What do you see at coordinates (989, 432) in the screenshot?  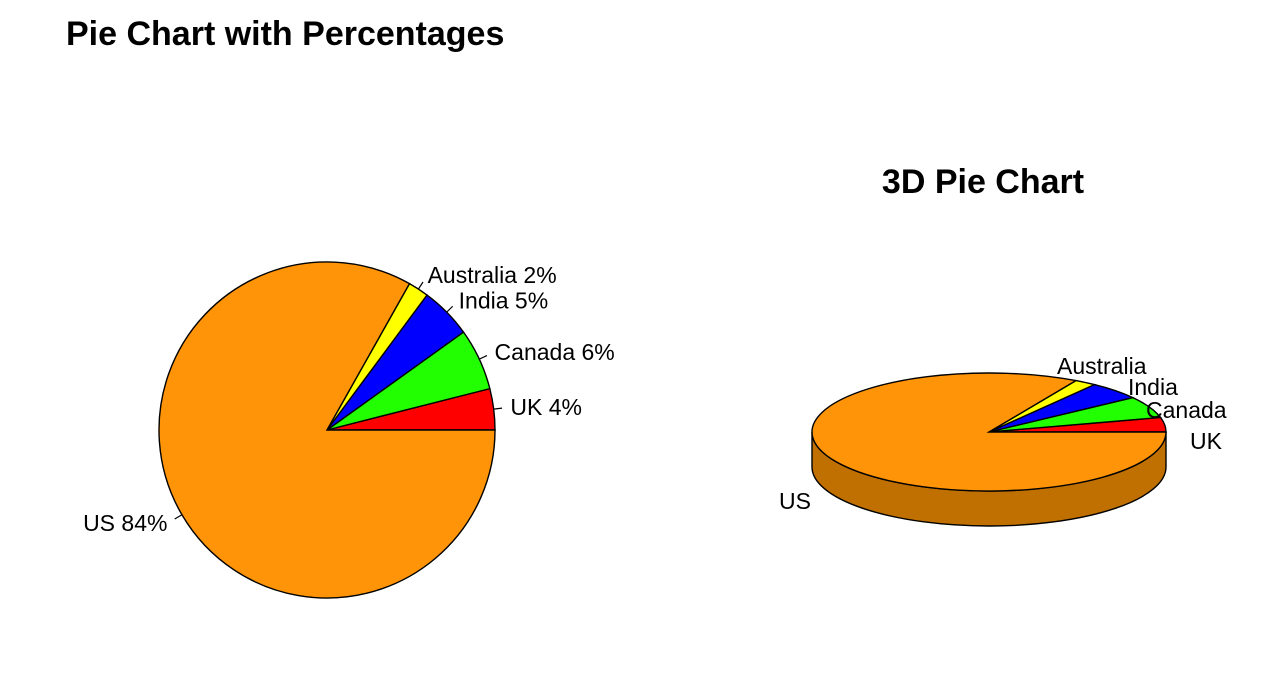 I see `pie-3d-slice-us` at bounding box center [989, 432].